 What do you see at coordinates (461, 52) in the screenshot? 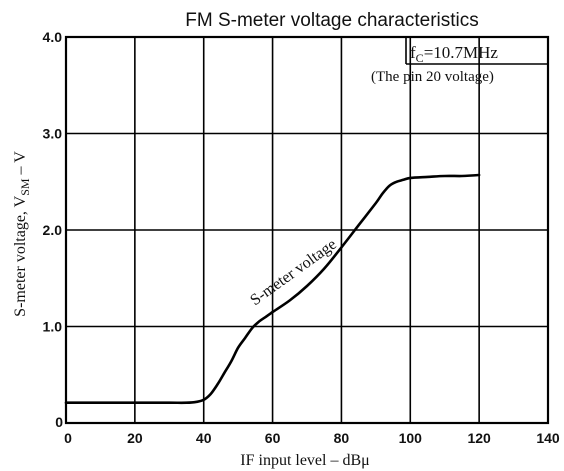
I see `fc-annotation-value: =10.7MHz` at bounding box center [461, 52].